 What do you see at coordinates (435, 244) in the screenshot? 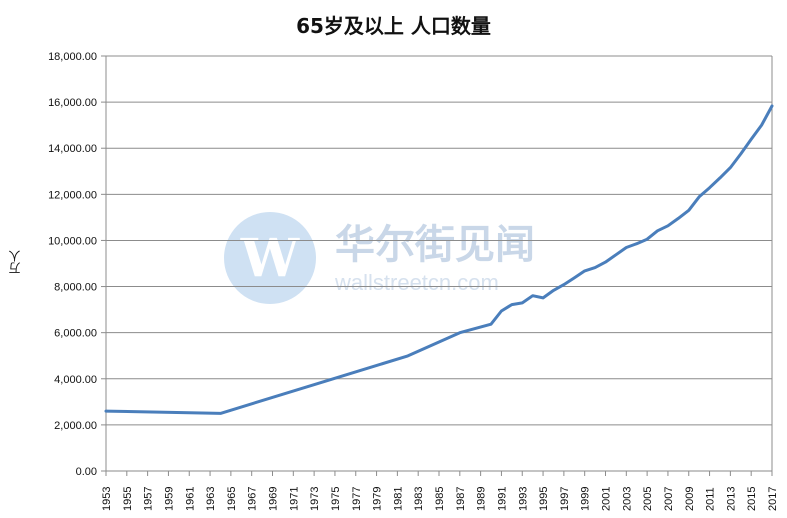
I see `watermark-name: 华尔街见闻` at bounding box center [435, 244].